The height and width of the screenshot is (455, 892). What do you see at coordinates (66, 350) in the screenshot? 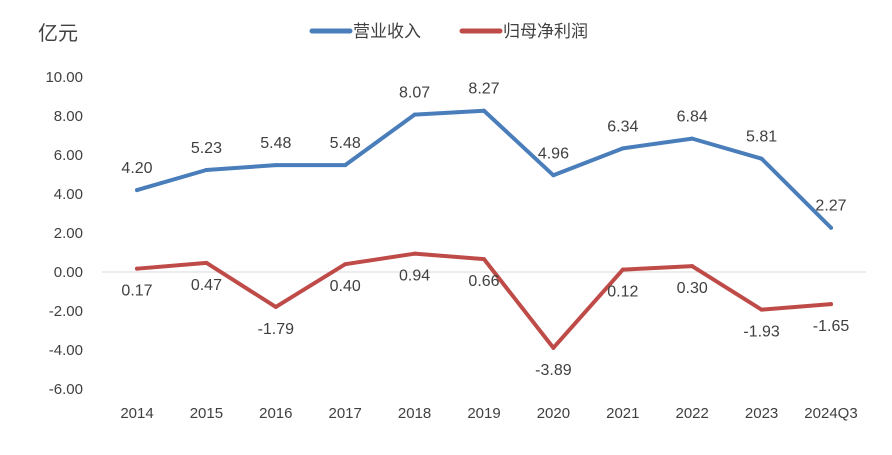
I see `y-tick-label: -4.00` at bounding box center [66, 350].